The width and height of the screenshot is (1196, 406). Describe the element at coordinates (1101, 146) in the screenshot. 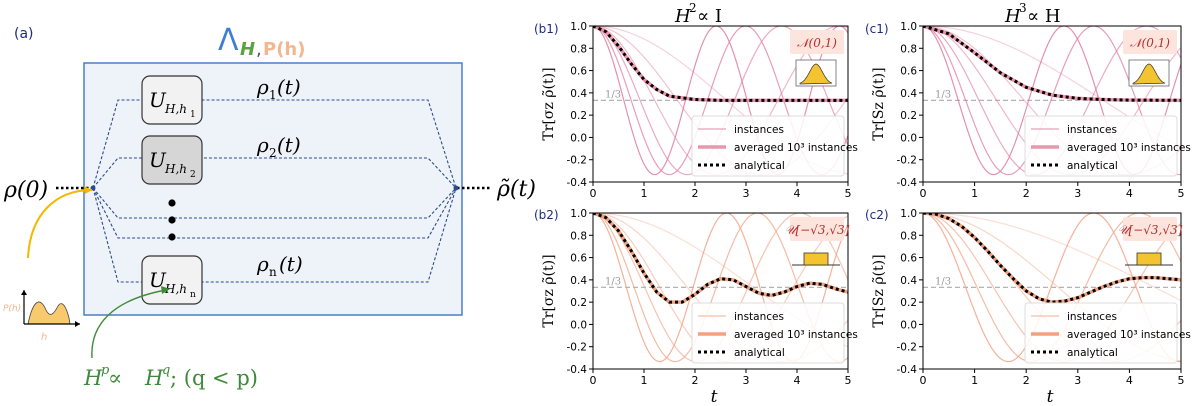

I see `legend-box-c1` at that location.